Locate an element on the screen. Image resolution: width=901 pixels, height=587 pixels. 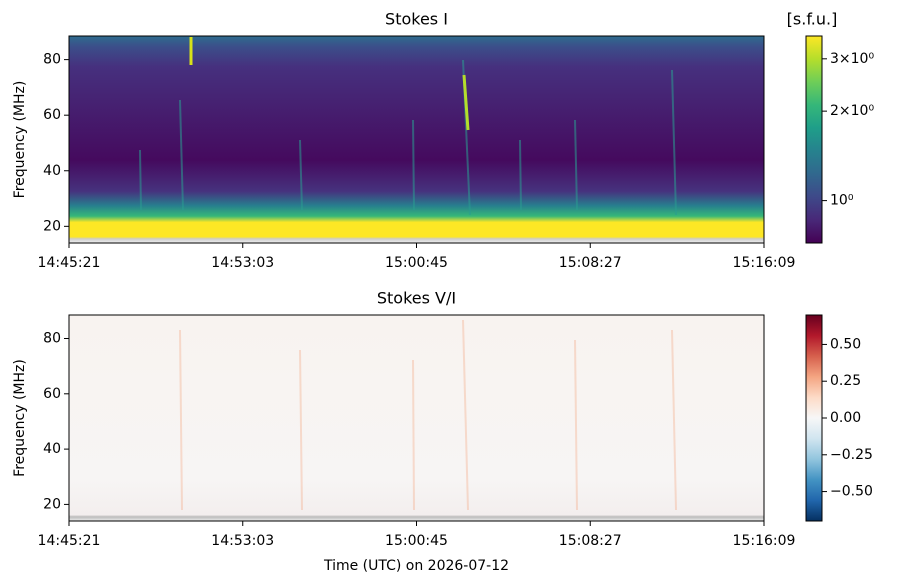
colorbar-tick-label: 10⁰ is located at coordinates (842, 201).